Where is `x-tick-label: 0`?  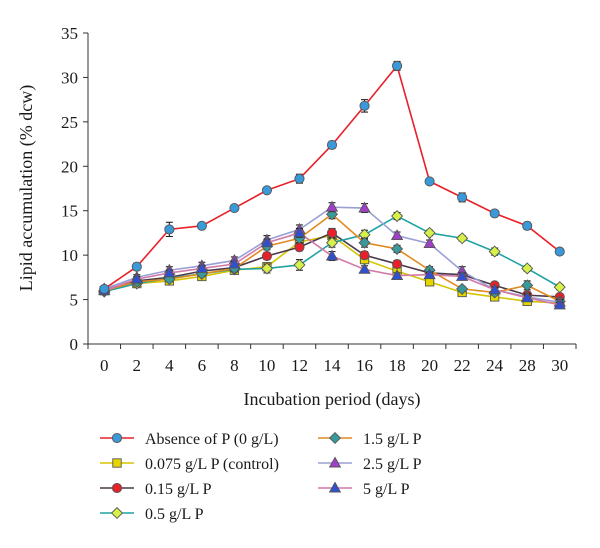 x-tick-label: 0 is located at coordinates (104, 365).